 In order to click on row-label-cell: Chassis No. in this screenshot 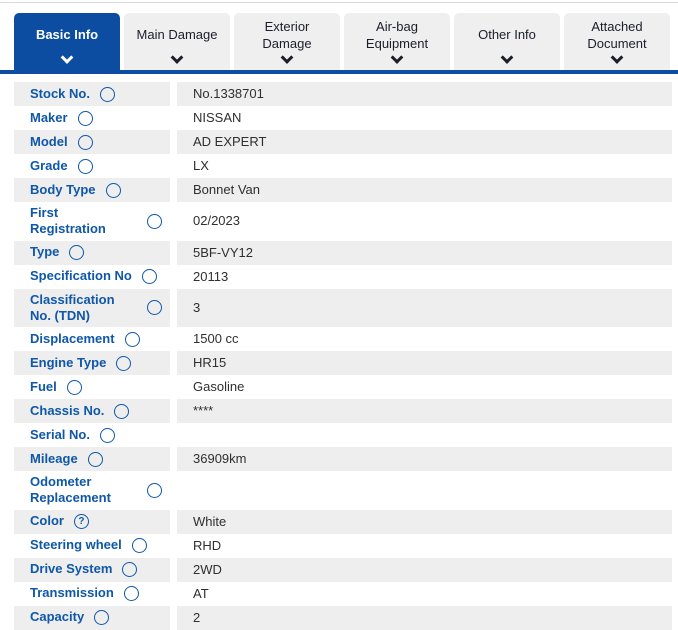, I will do `click(92, 411)`.